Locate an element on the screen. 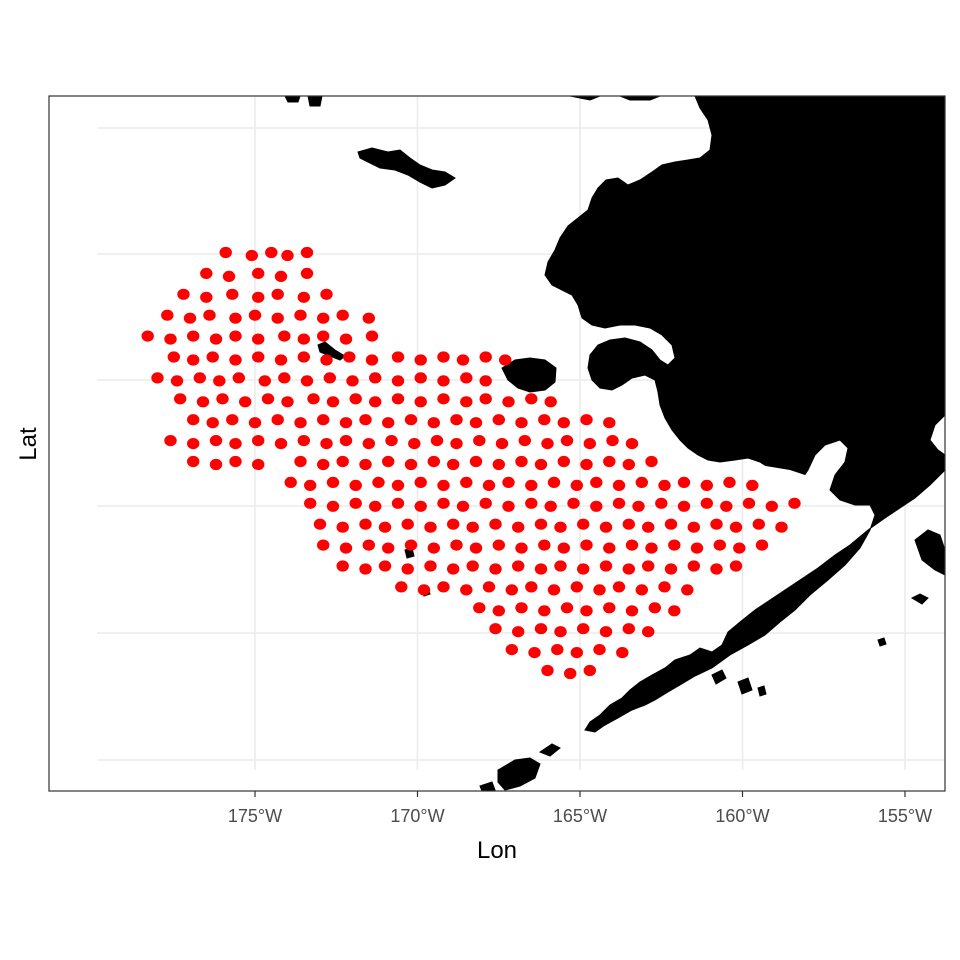  y-axis-title: Lat is located at coordinates (28, 444).